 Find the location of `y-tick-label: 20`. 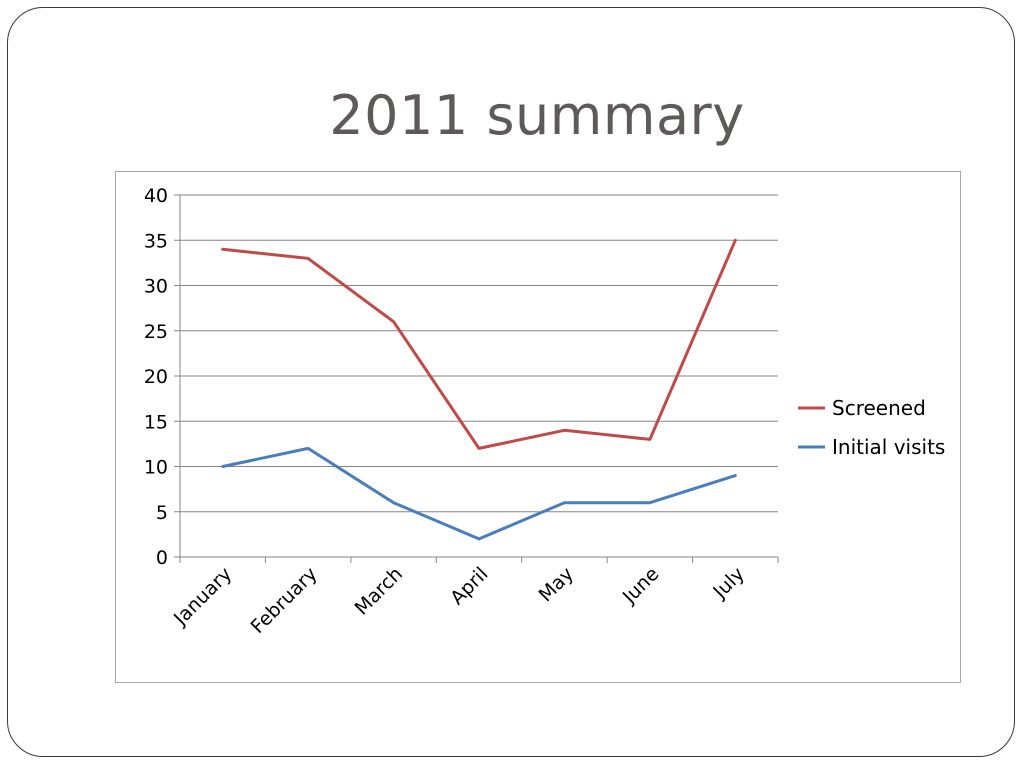

y-tick-label: 20 is located at coordinates (156, 377).